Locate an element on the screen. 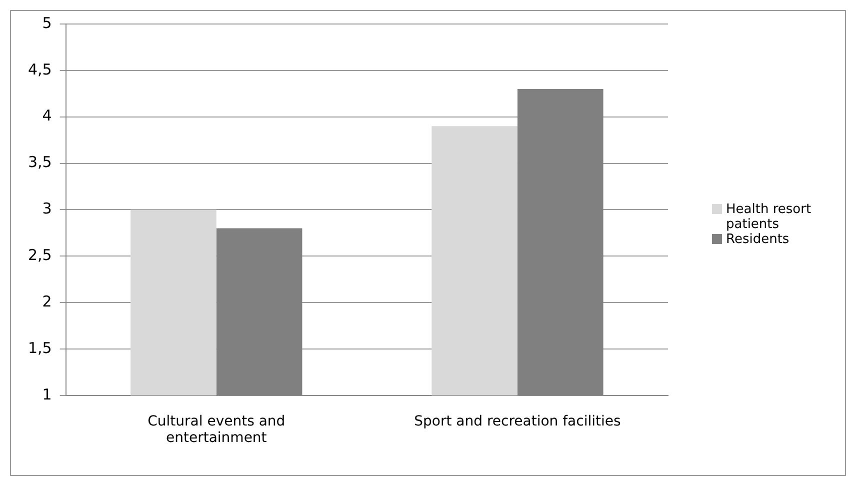  y-tick-label: 4 is located at coordinates (47, 115).